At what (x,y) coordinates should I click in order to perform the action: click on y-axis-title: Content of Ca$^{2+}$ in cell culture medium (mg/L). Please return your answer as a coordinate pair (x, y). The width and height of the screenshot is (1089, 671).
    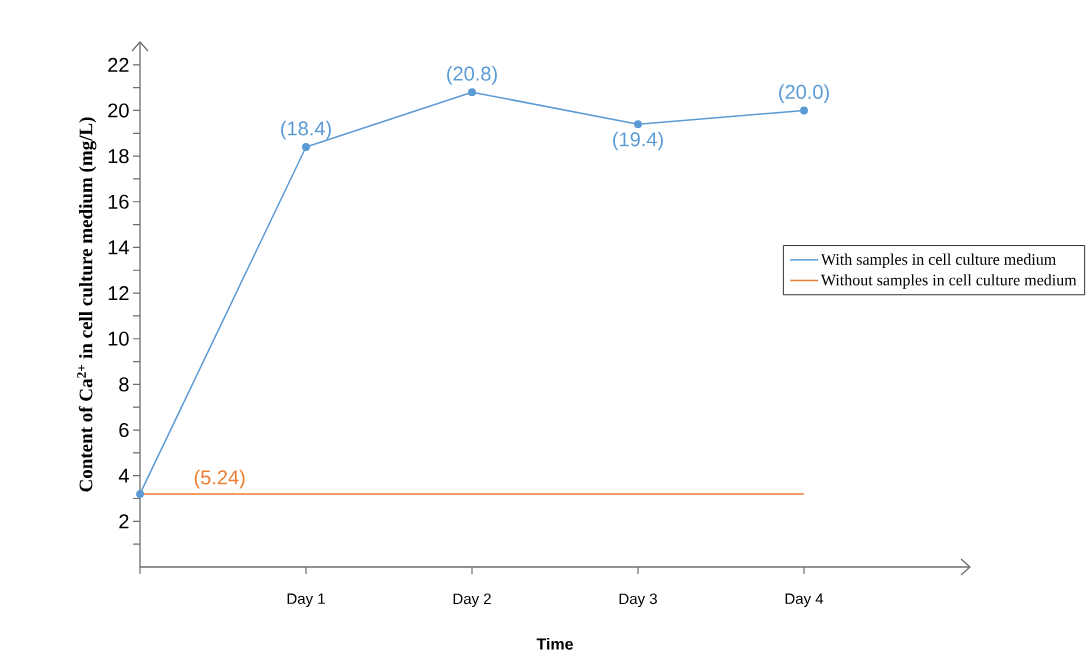
    Looking at the image, I should click on (87, 304).